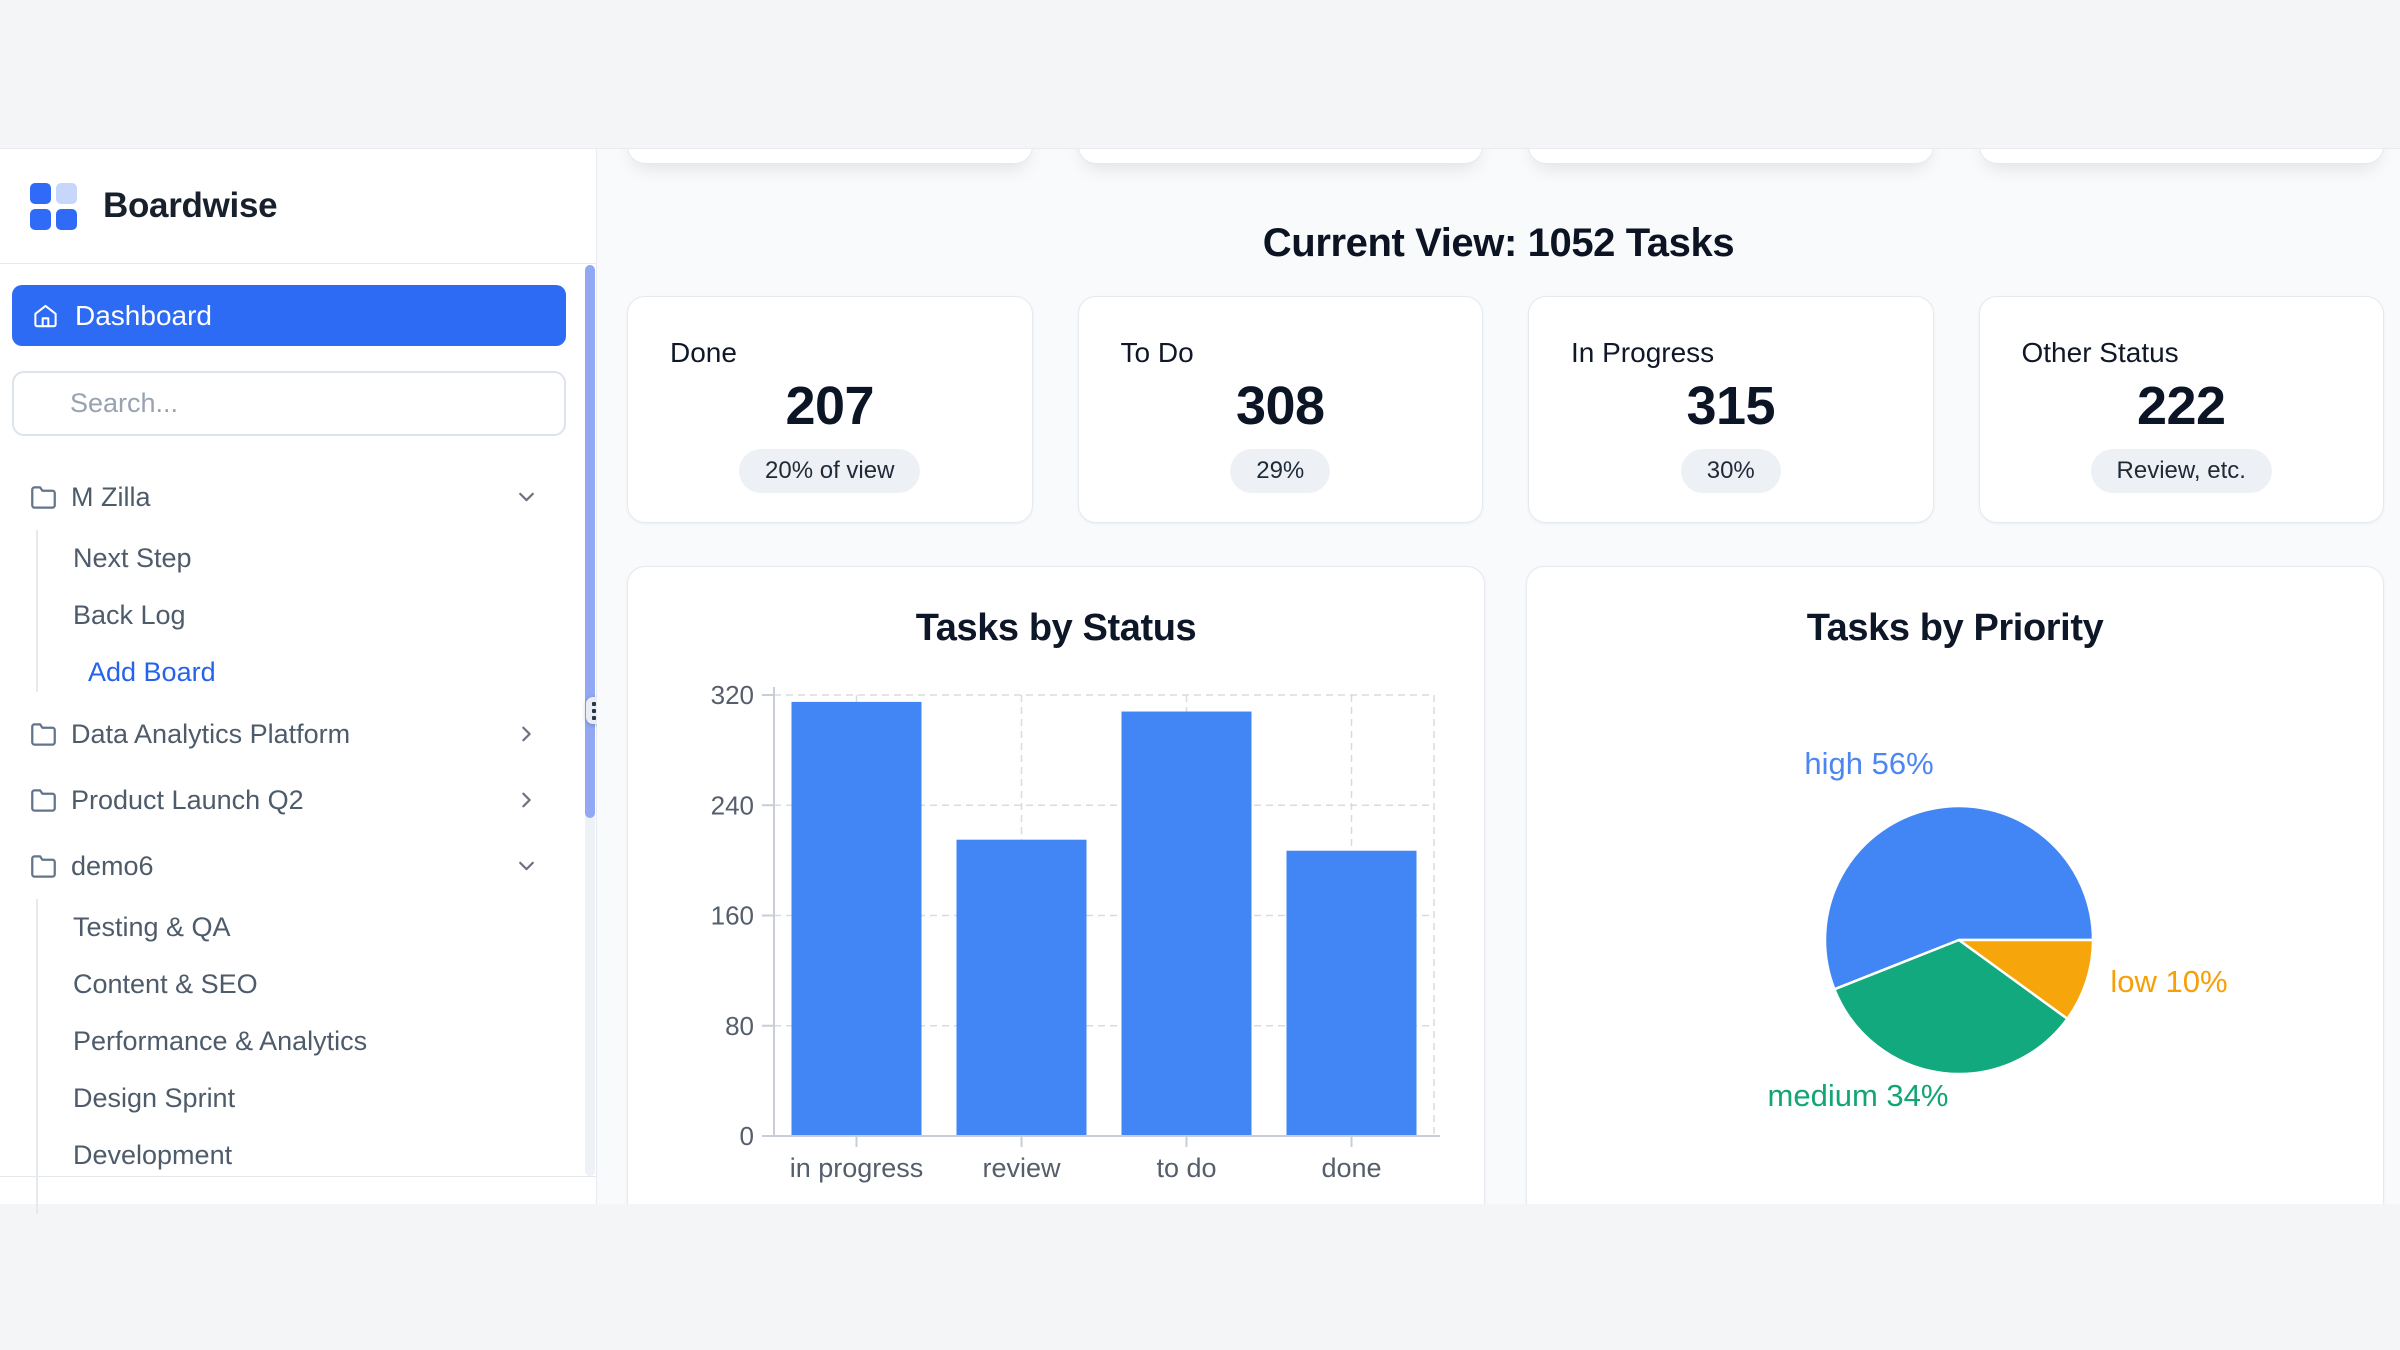 Image resolution: width=2400 pixels, height=1350 pixels. What do you see at coordinates (211, 733) in the screenshot?
I see `board-label: Data Analytics Platform` at bounding box center [211, 733].